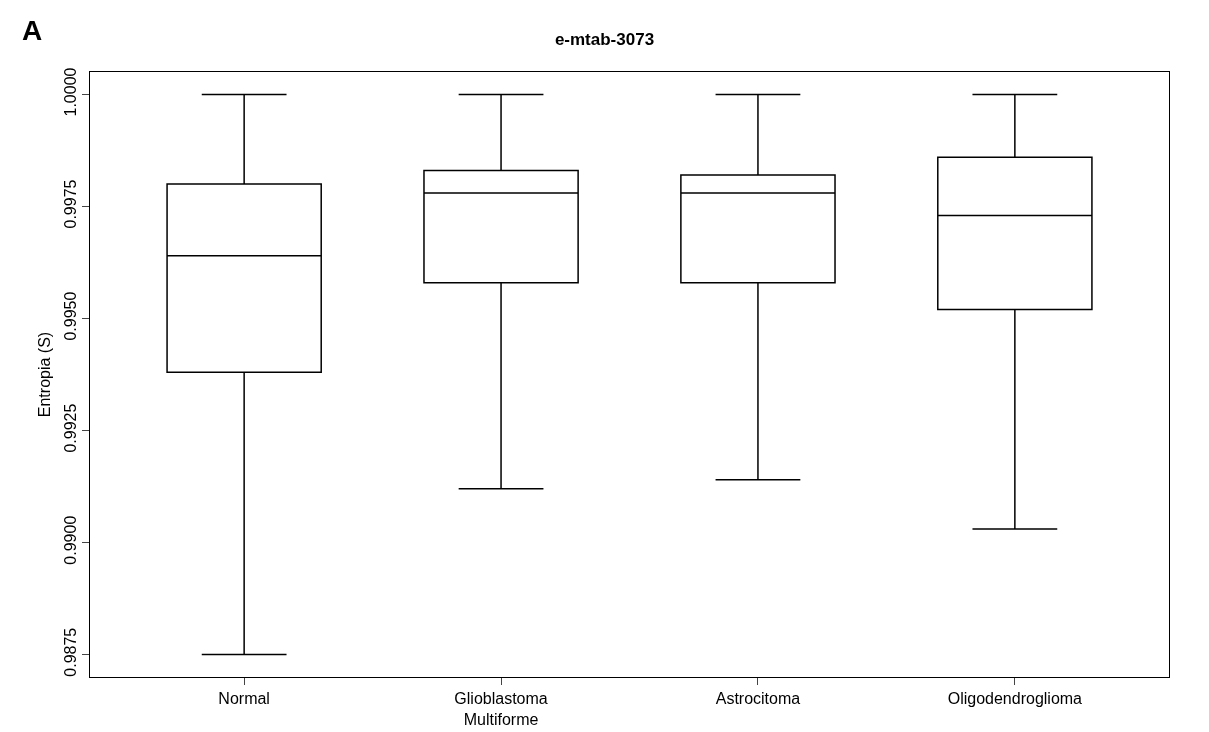 Image resolution: width=1209 pixels, height=732 pixels. Describe the element at coordinates (501, 709) in the screenshot. I see `x-tick-label: Glioblastoma Multiforme` at that location.